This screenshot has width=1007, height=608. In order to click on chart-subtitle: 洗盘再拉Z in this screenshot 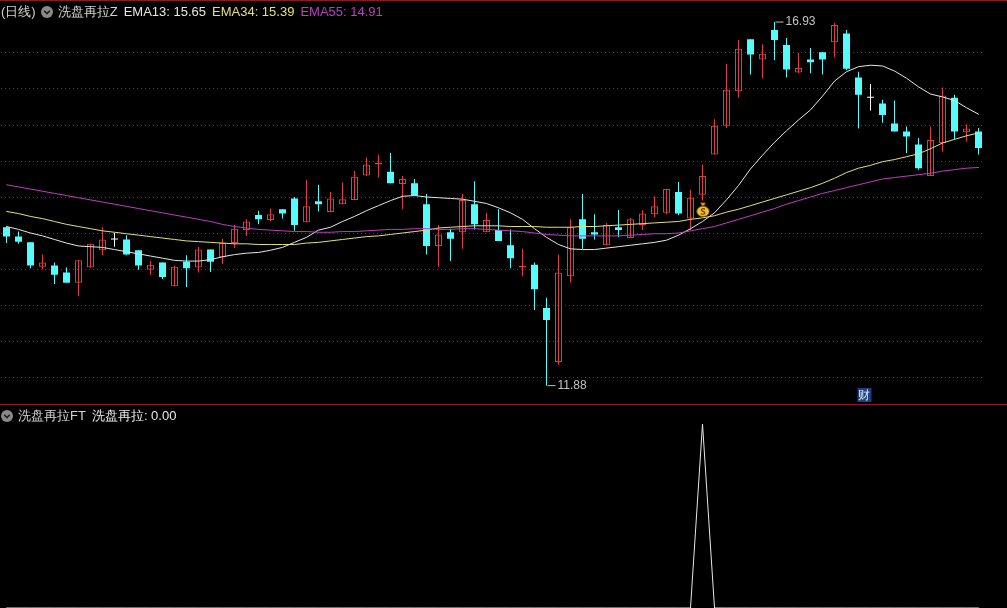, I will do `click(87, 11)`.